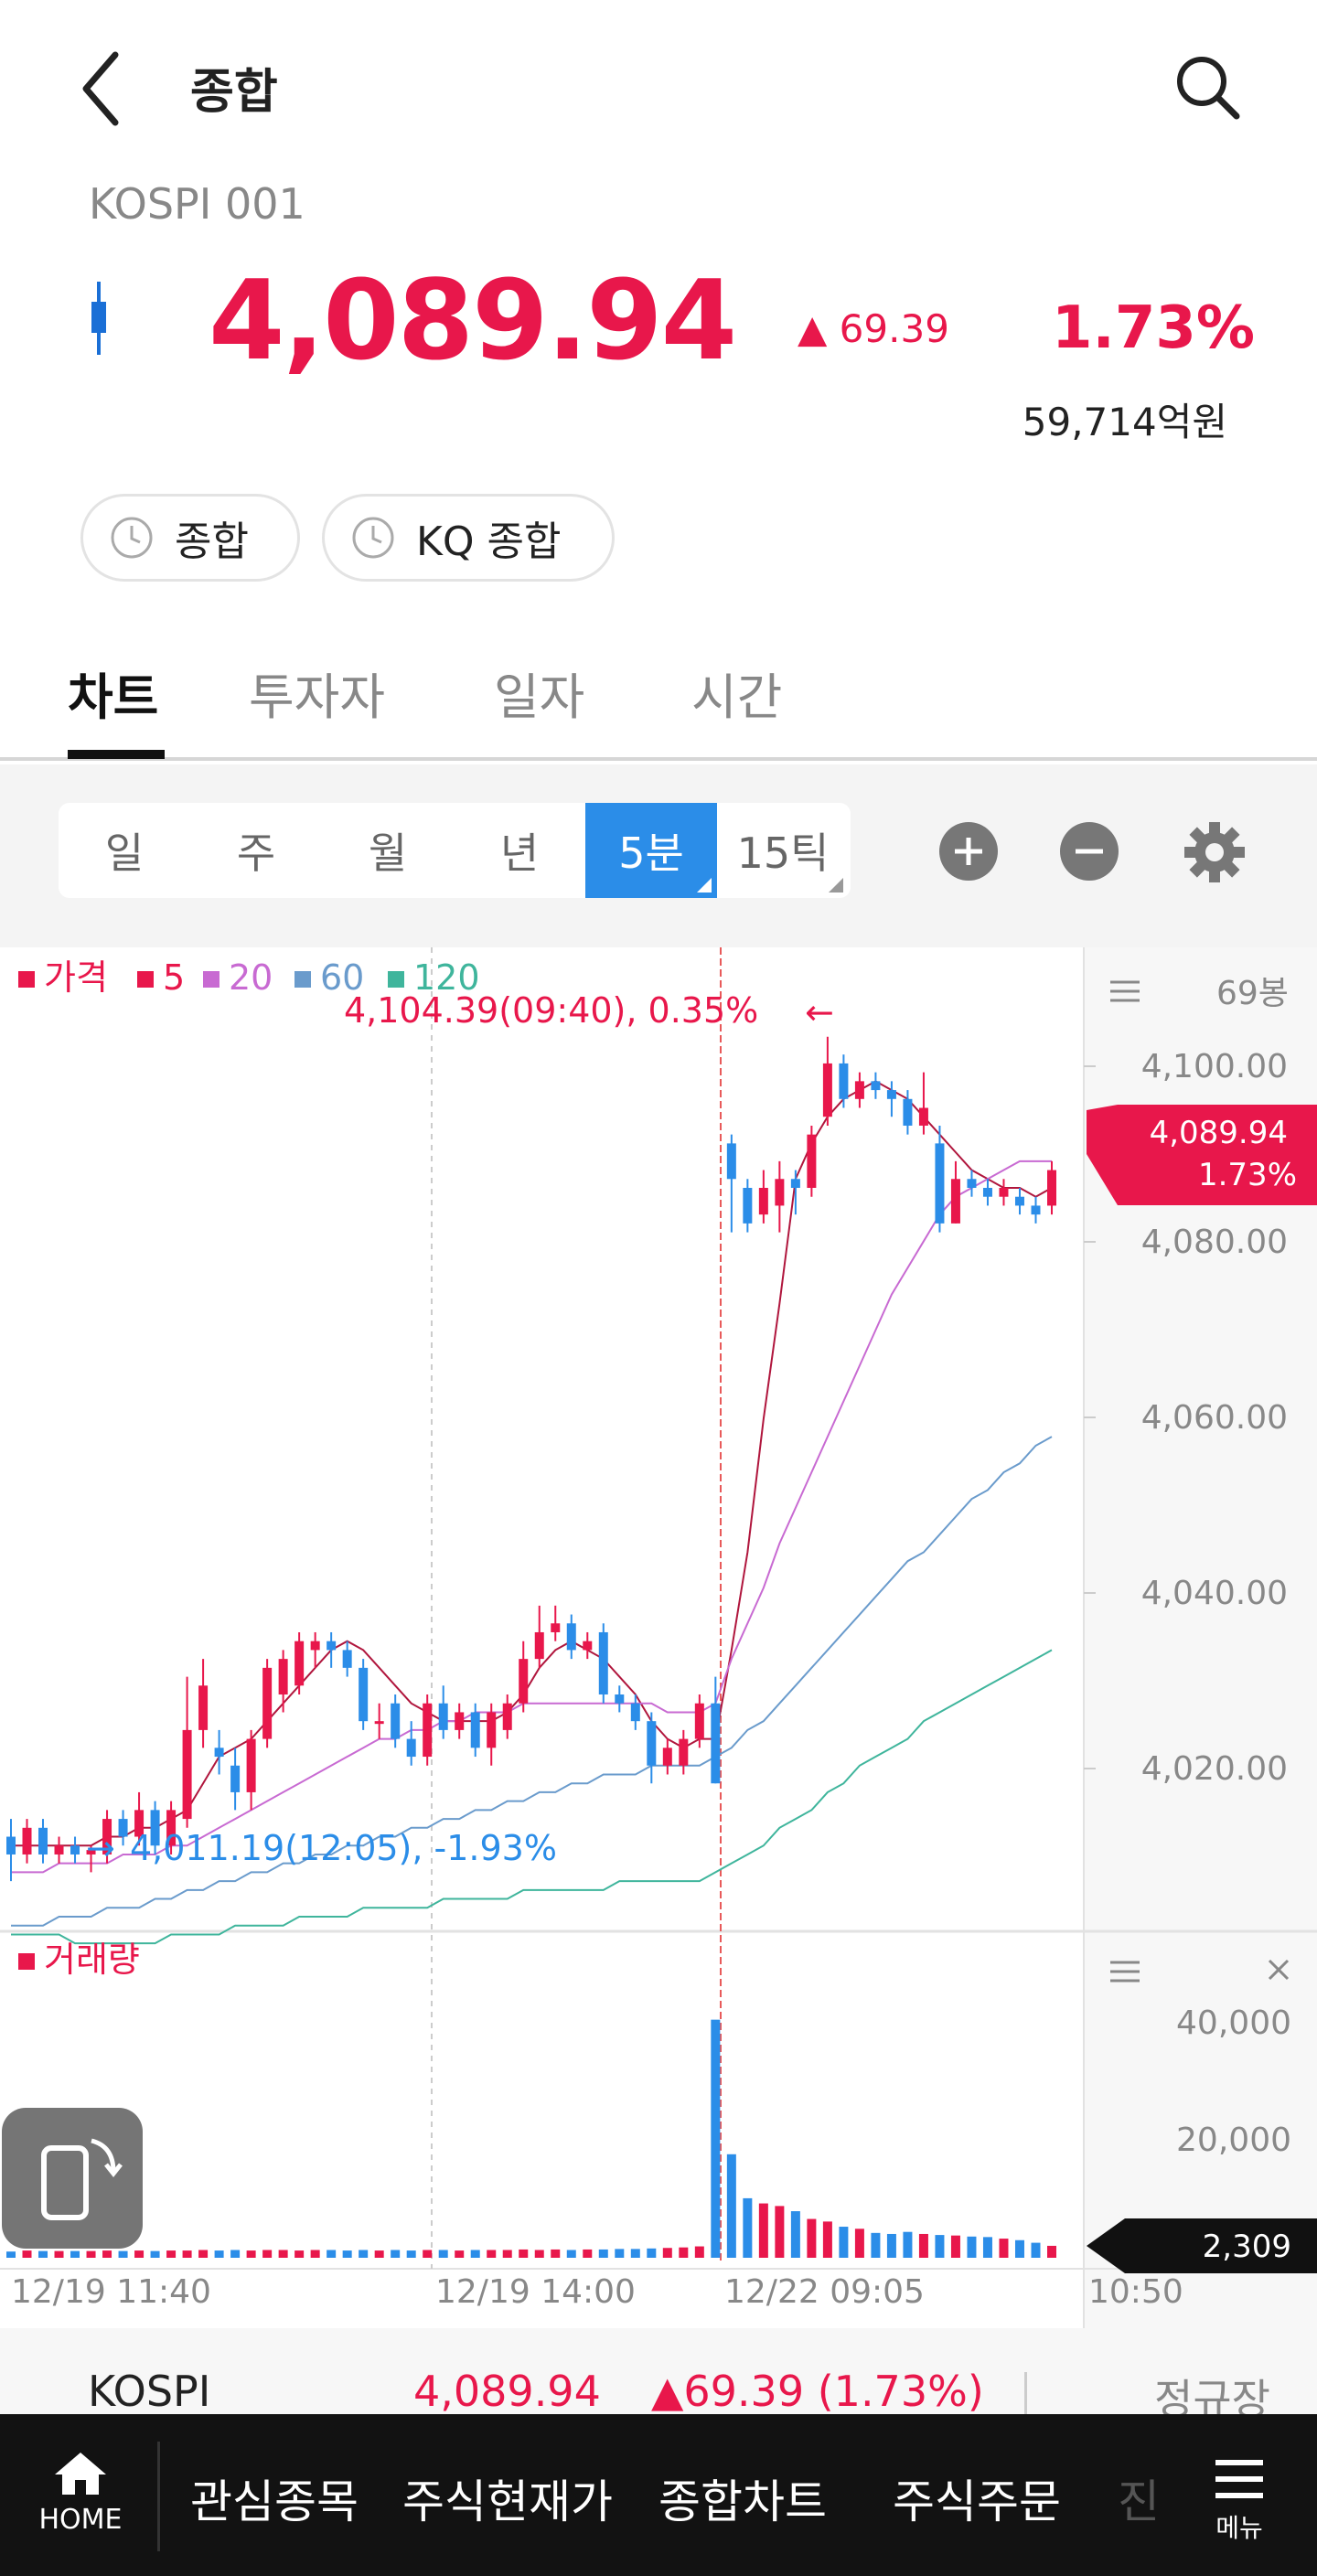 The height and width of the screenshot is (2576, 1317). I want to click on current-price-tag, so click(1202, 1155).